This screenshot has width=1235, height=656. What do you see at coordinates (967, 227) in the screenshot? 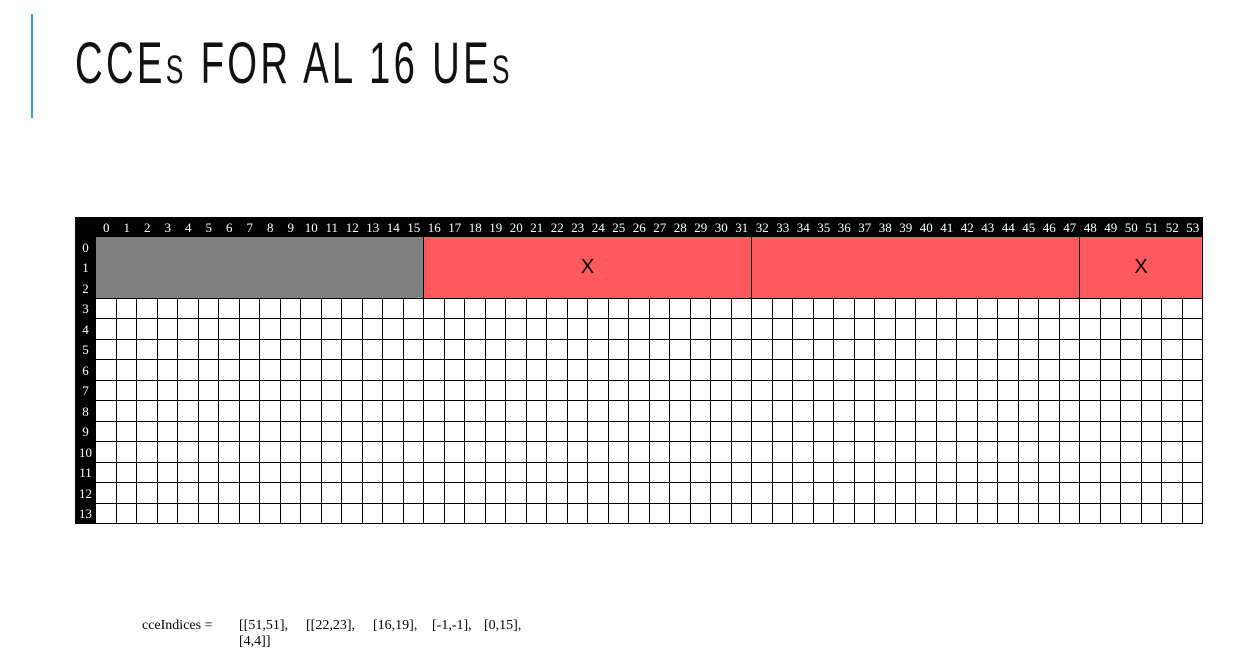
I see `column-header: 42` at bounding box center [967, 227].